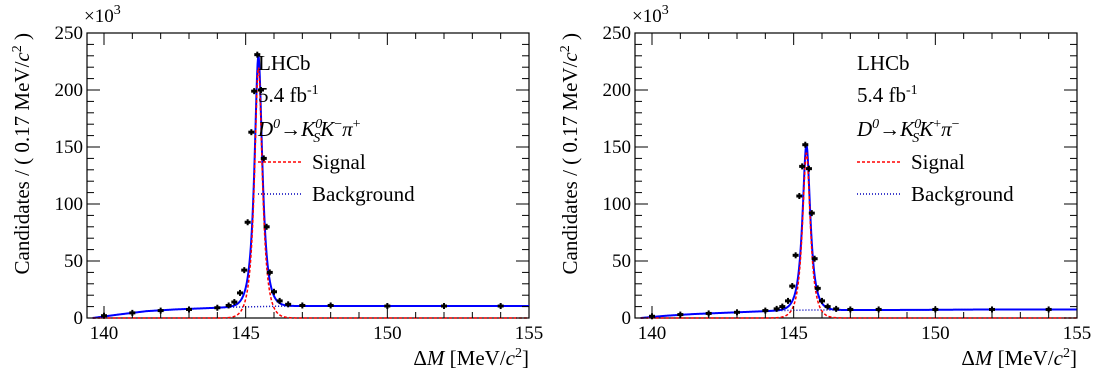 Image resolution: width=1097 pixels, height=372 pixels. I want to click on legend-decay: D0→K0 SK+π−, so click(908, 131).